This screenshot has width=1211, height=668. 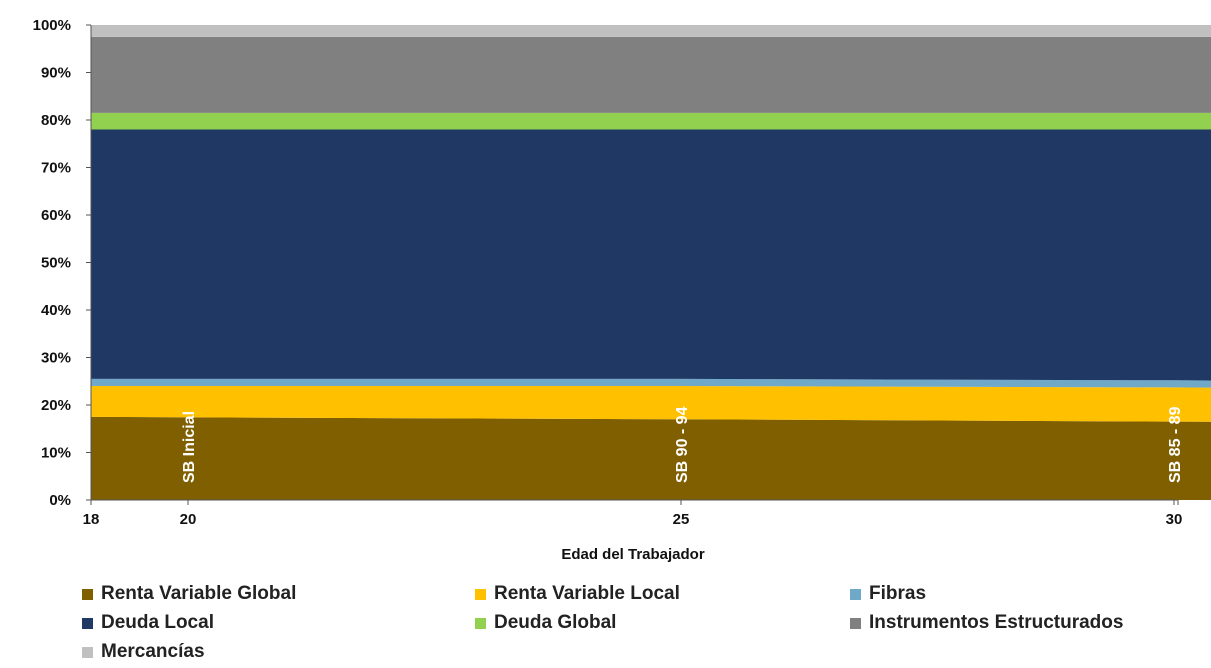 What do you see at coordinates (56, 215) in the screenshot?
I see `y-tick-label: 60%` at bounding box center [56, 215].